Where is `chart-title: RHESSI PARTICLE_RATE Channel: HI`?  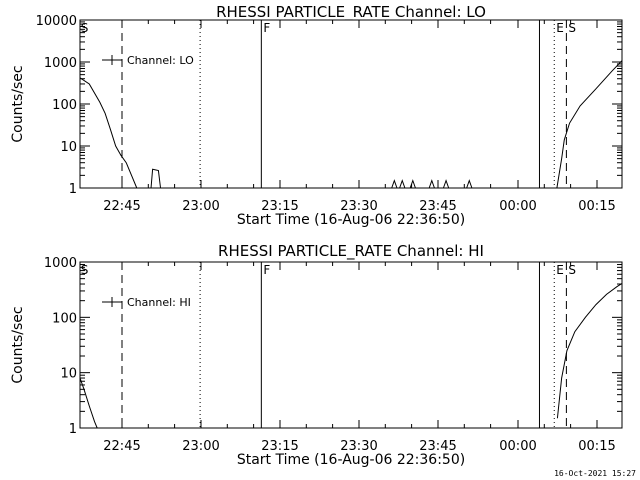 chart-title: RHESSI PARTICLE_RATE Channel: HI is located at coordinates (351, 251).